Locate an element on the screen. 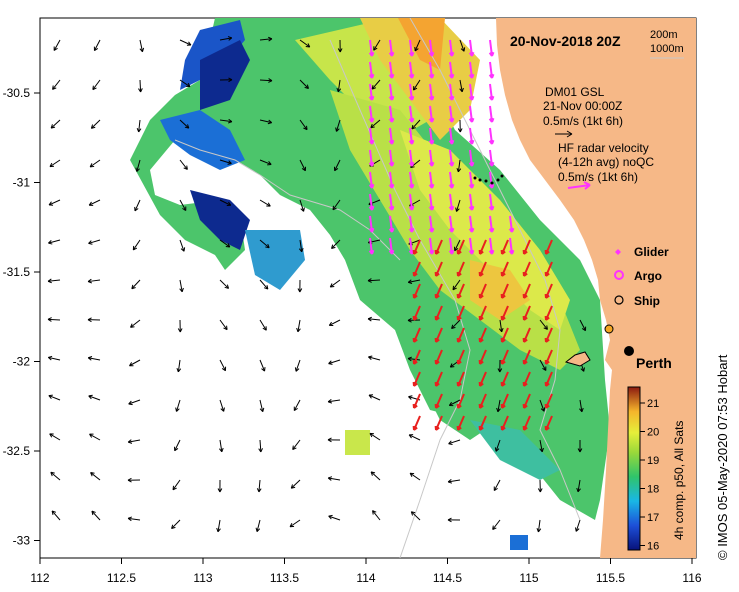  radar-legend-scale: 0.5m/s (1kt 6h) is located at coordinates (598, 177).